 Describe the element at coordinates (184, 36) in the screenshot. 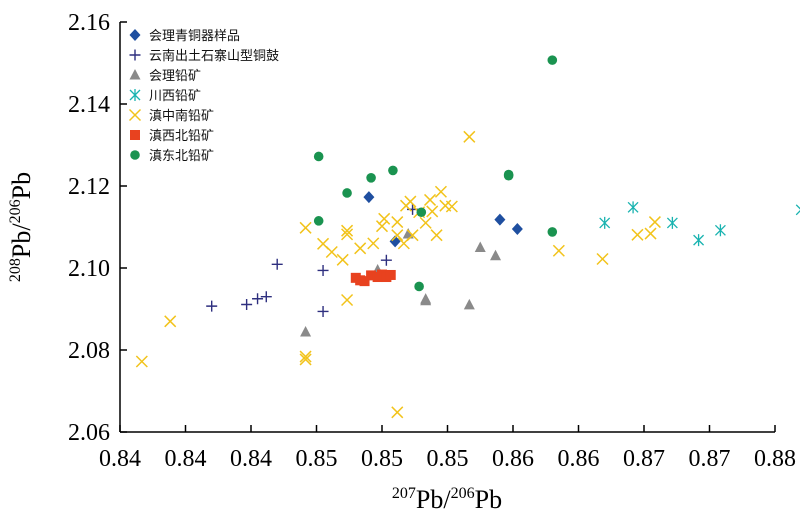

I see `legend-item: 会理青铜器样品` at that location.